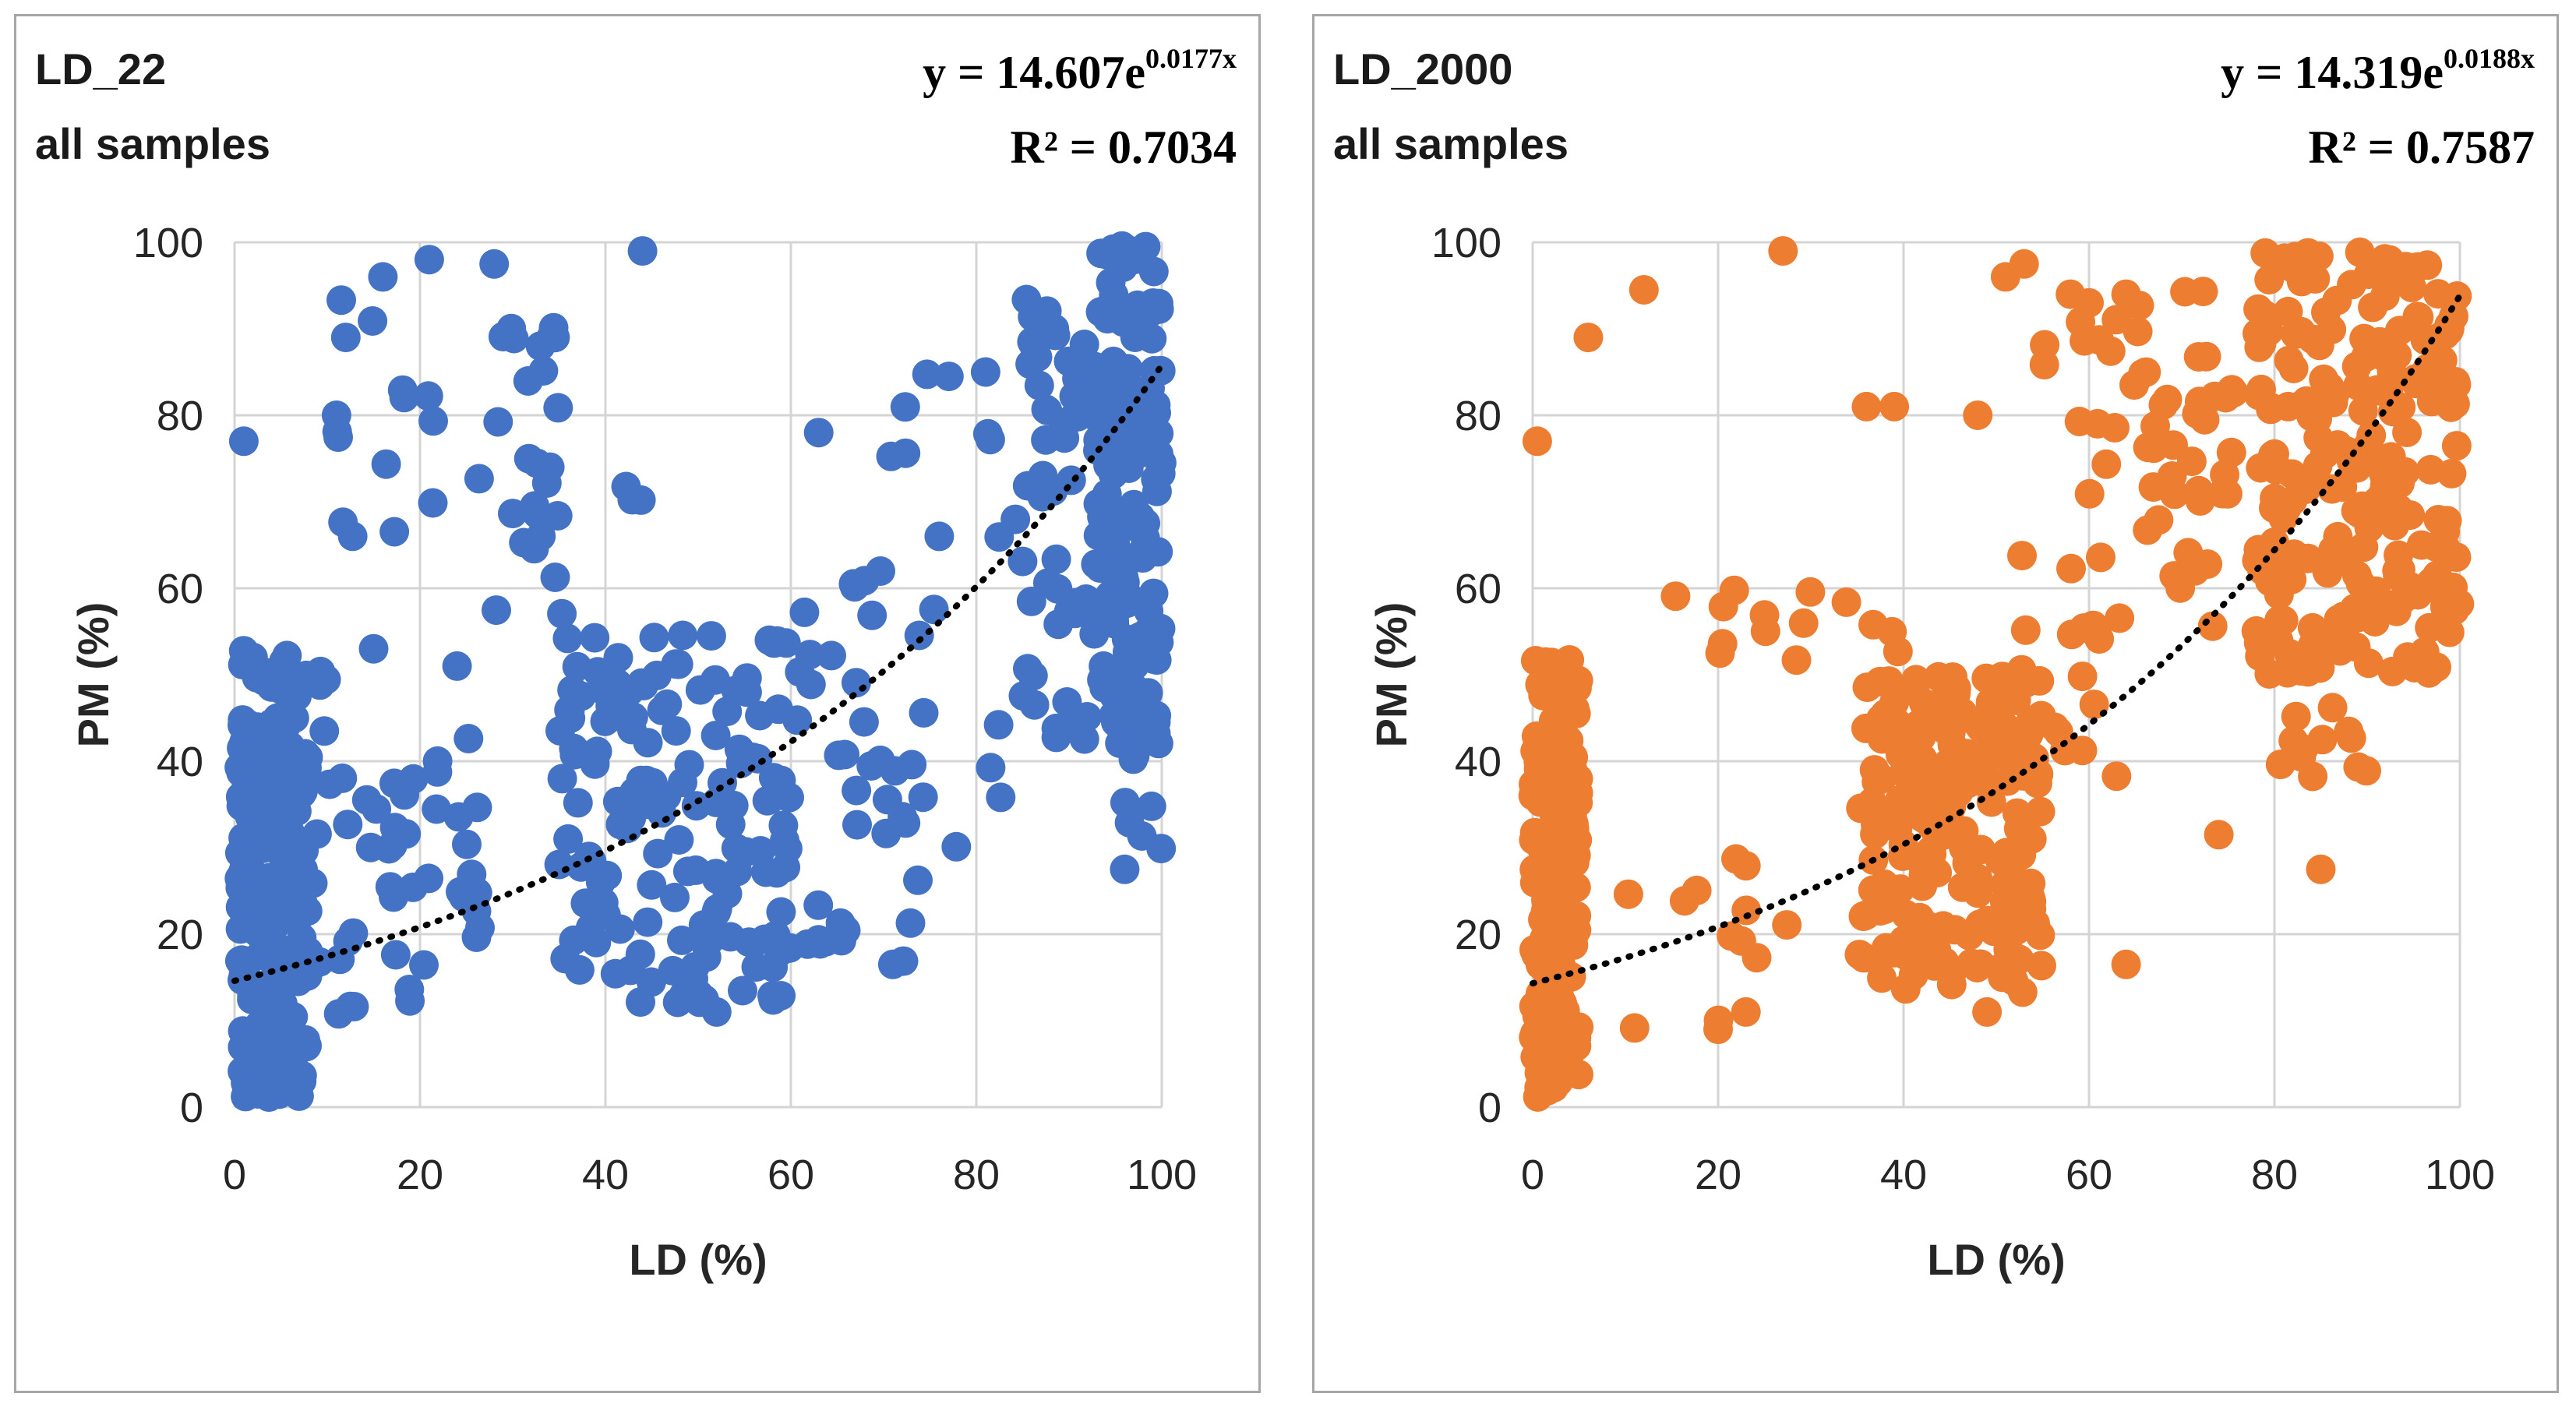 The image size is (2576, 1418). Describe the element at coordinates (180, 762) in the screenshot. I see `y-tick-label: 40` at that location.